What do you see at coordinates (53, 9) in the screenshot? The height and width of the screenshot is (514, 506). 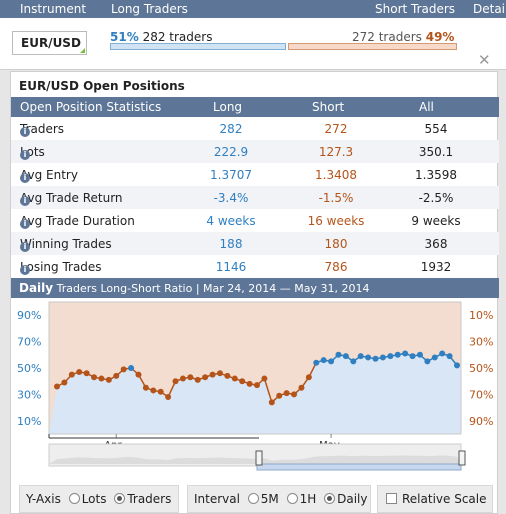 I see `nav-instrument: Instrument` at bounding box center [53, 9].